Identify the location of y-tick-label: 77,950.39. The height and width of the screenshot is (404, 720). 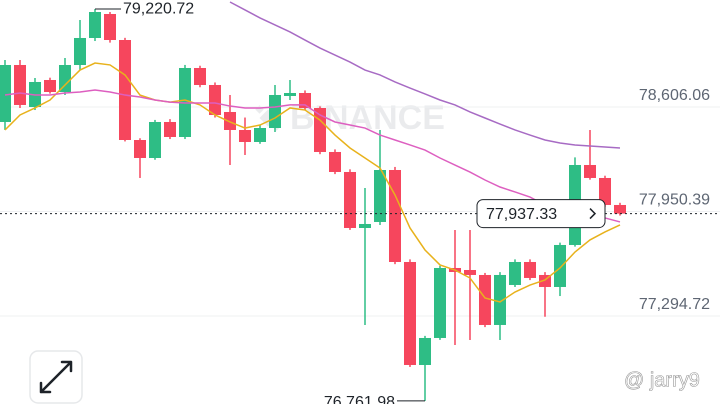
(674, 200).